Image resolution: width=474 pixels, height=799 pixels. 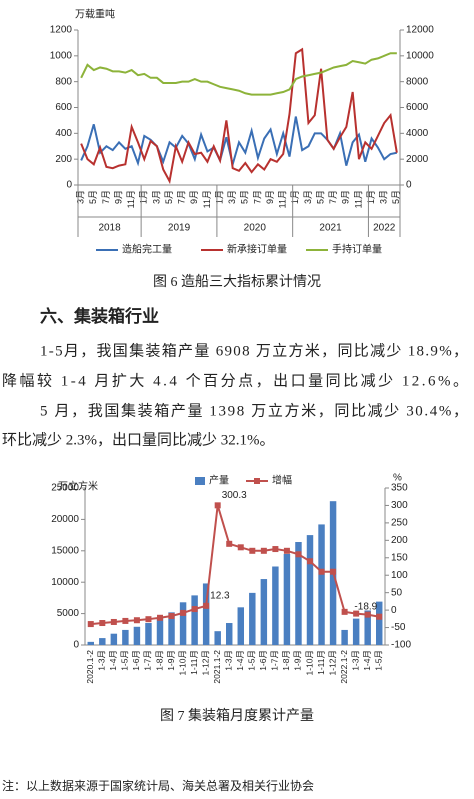 What do you see at coordinates (401, 645) in the screenshot?
I see `y-tick-label: -100` at bounding box center [401, 645].